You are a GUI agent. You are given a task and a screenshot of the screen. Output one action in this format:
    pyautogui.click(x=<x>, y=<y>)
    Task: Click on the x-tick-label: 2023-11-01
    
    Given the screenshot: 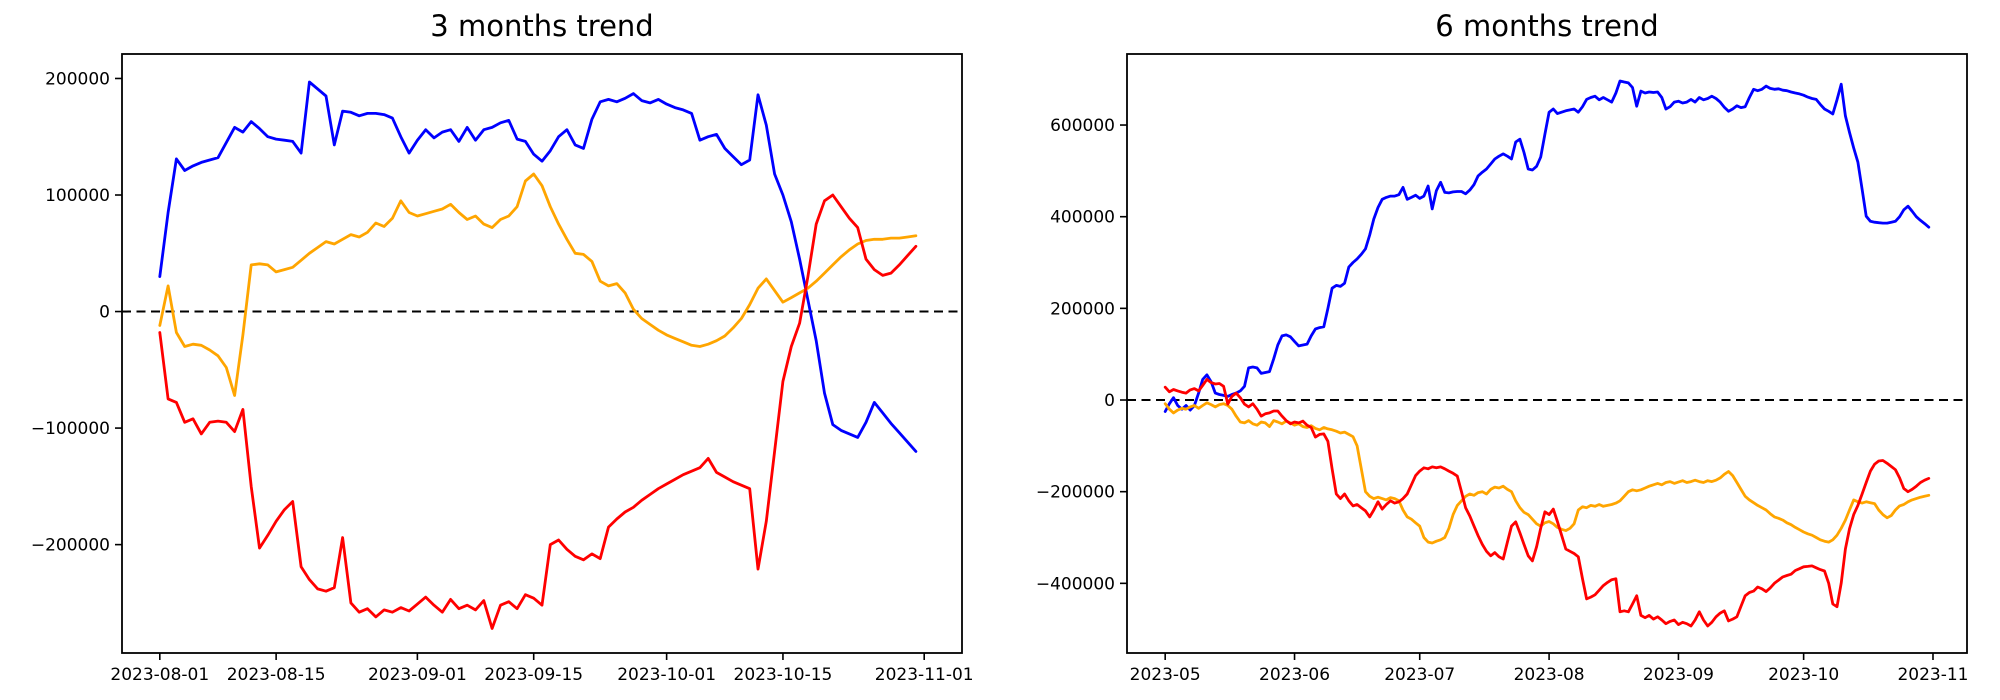 What is the action you would take?
    pyautogui.click(x=924, y=675)
    